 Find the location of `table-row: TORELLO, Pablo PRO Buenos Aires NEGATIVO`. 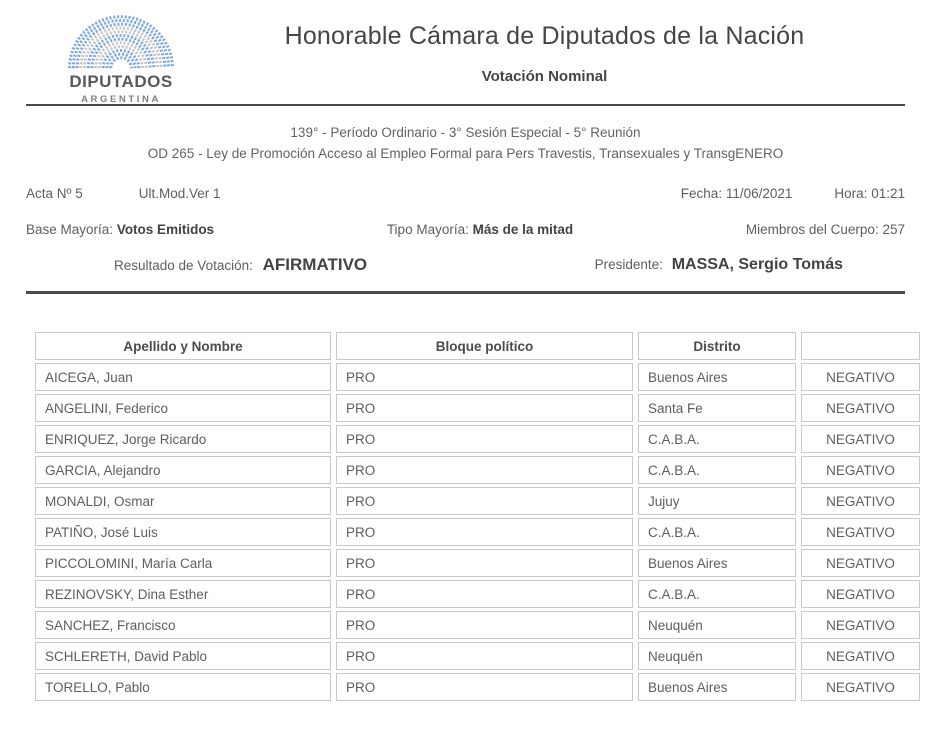

table-row: TORELLO, Pablo PRO Buenos Aires NEGATIVO is located at coordinates (477, 687).